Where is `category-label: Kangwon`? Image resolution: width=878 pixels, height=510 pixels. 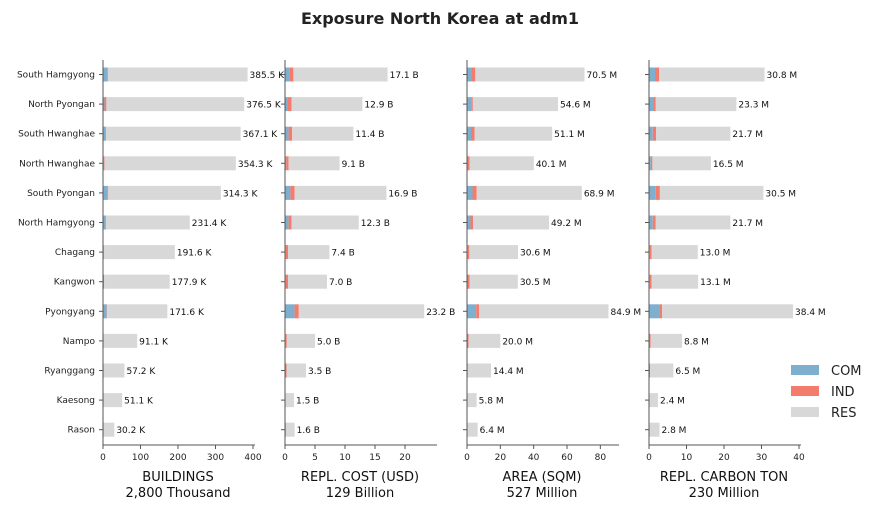
category-label: Kangwon is located at coordinates (74, 283).